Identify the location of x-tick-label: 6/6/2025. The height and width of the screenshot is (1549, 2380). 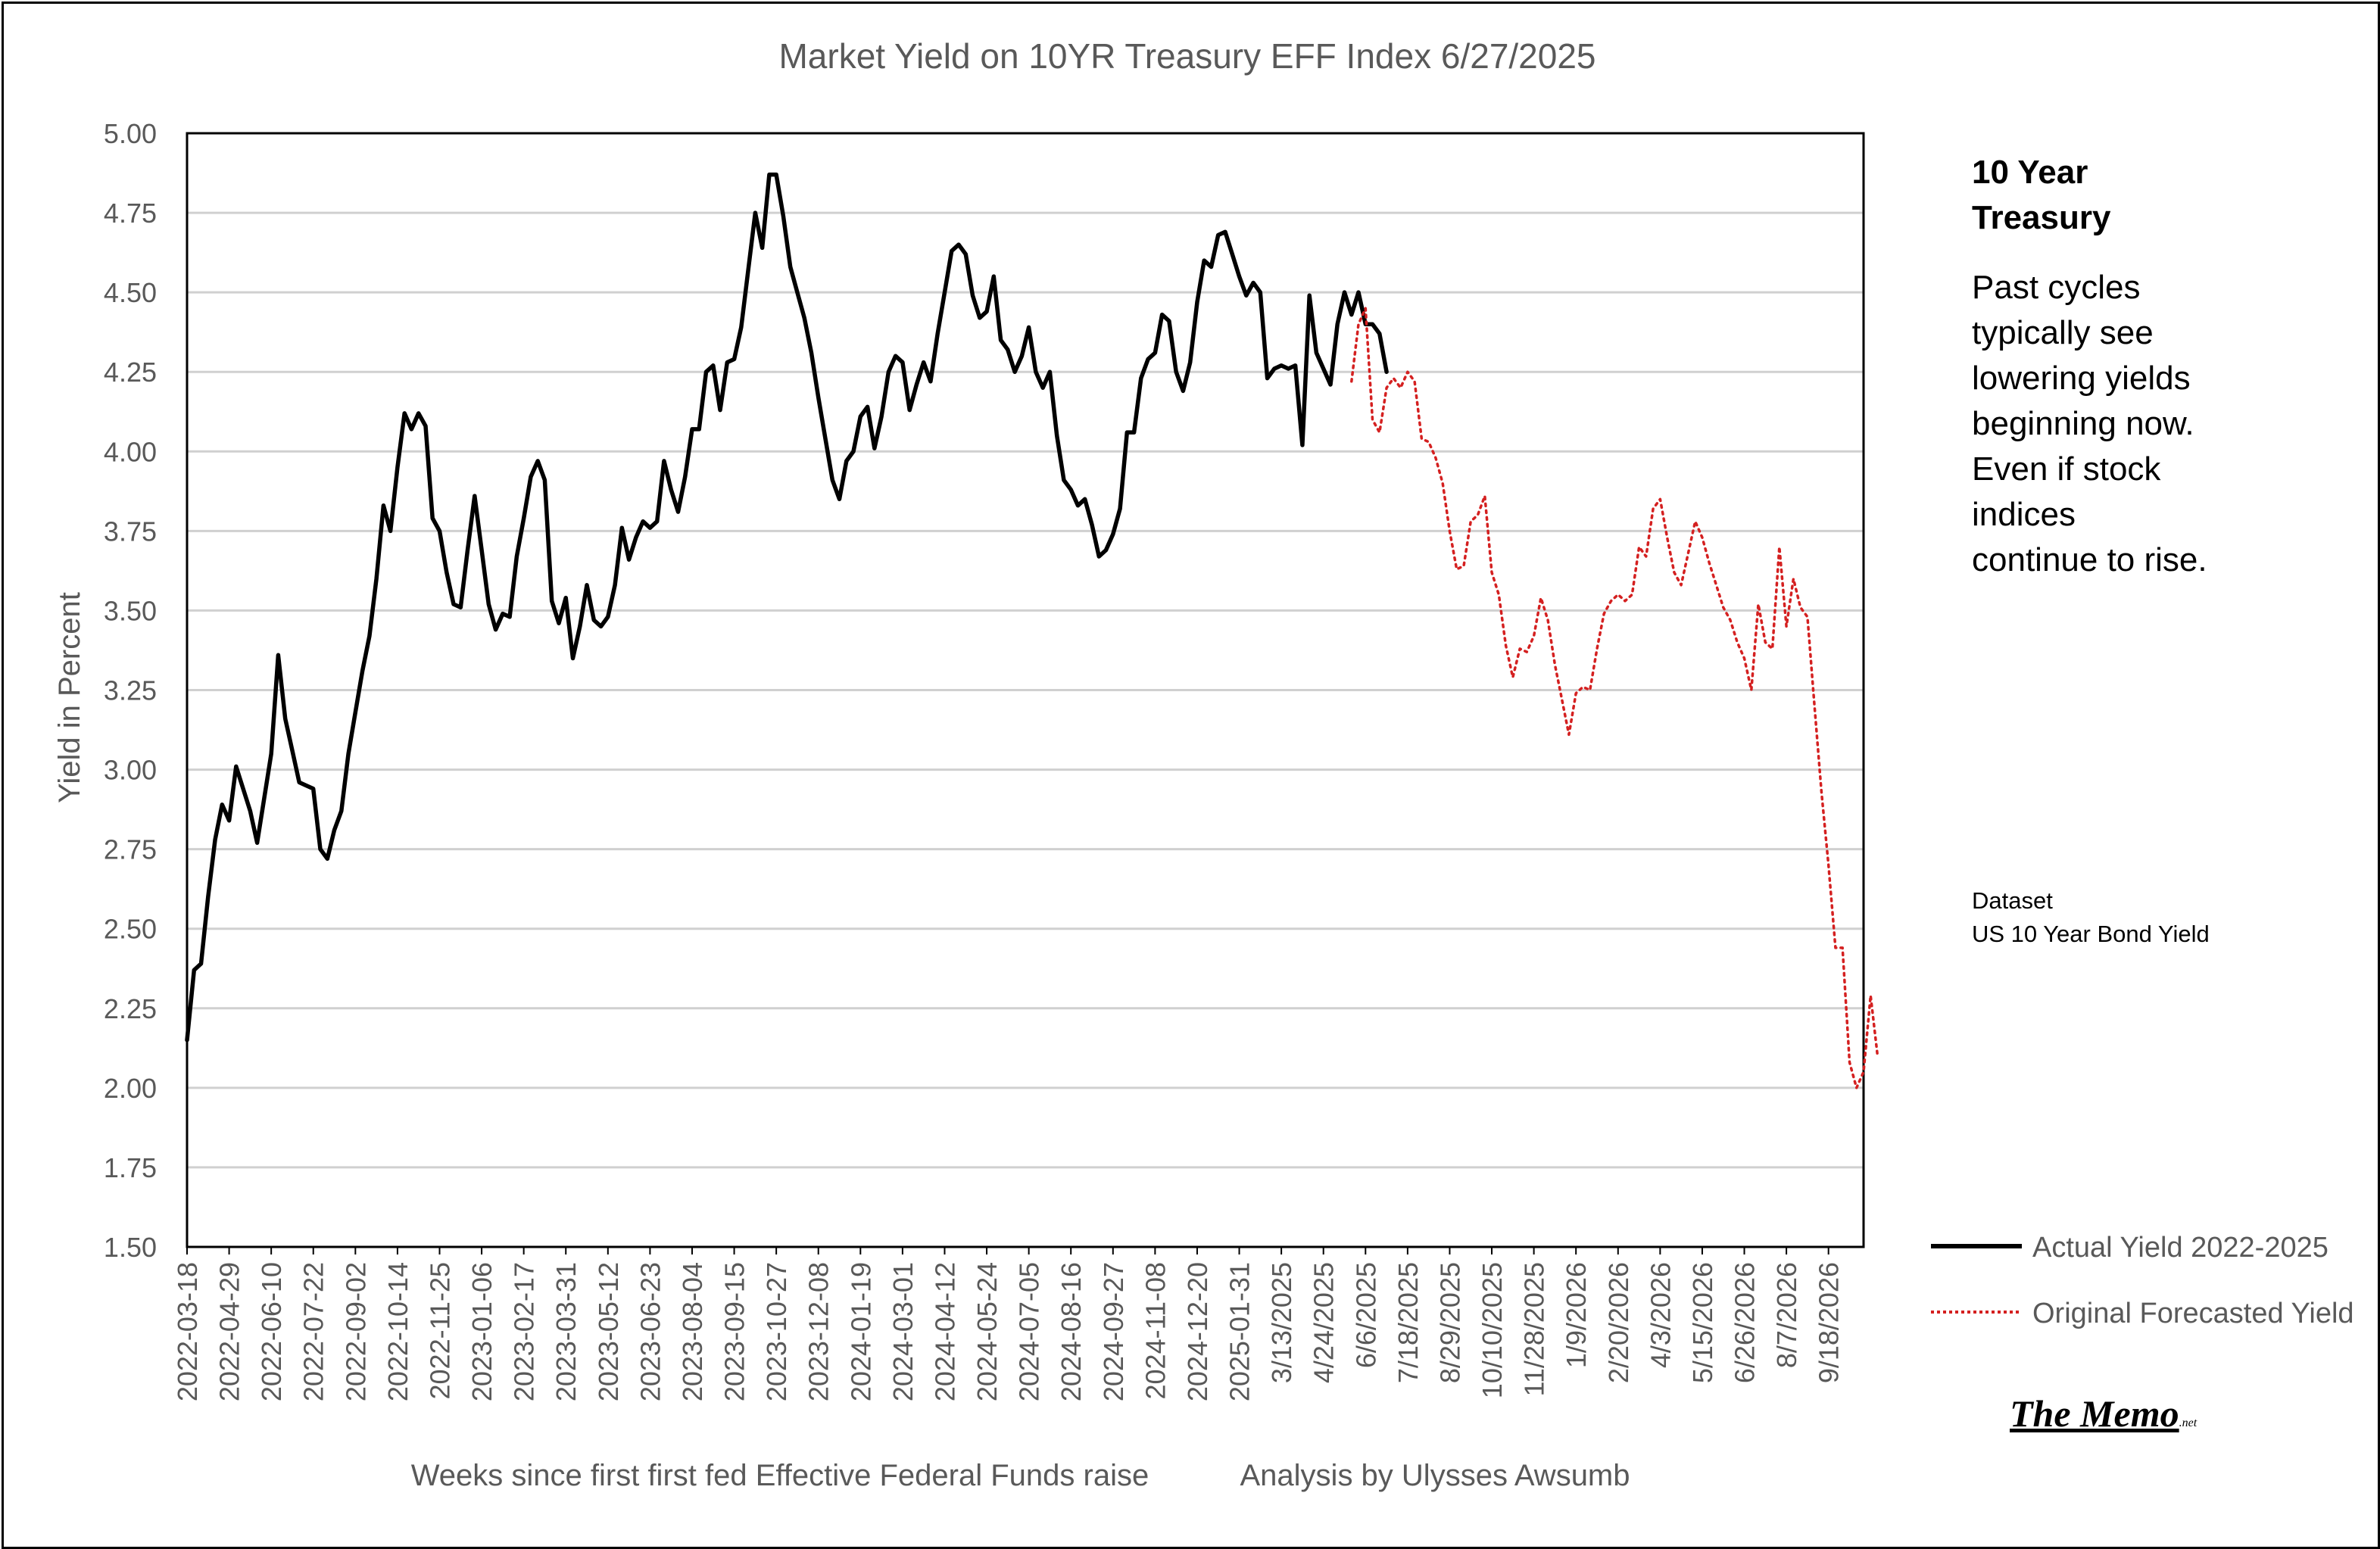
(1365, 1315).